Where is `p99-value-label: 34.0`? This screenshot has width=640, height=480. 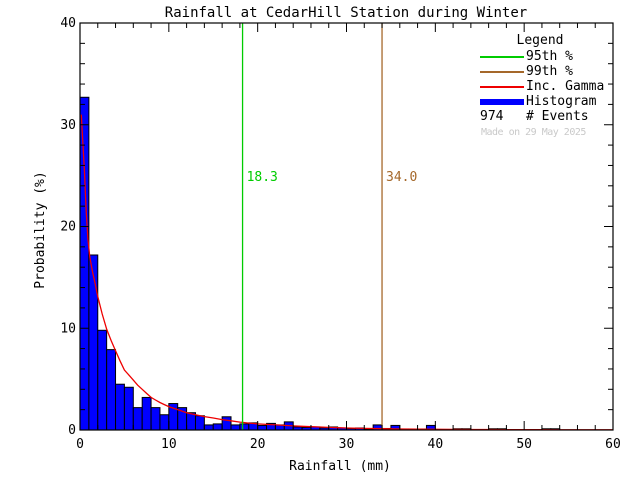
p99-value-label: 34.0 is located at coordinates (401, 177).